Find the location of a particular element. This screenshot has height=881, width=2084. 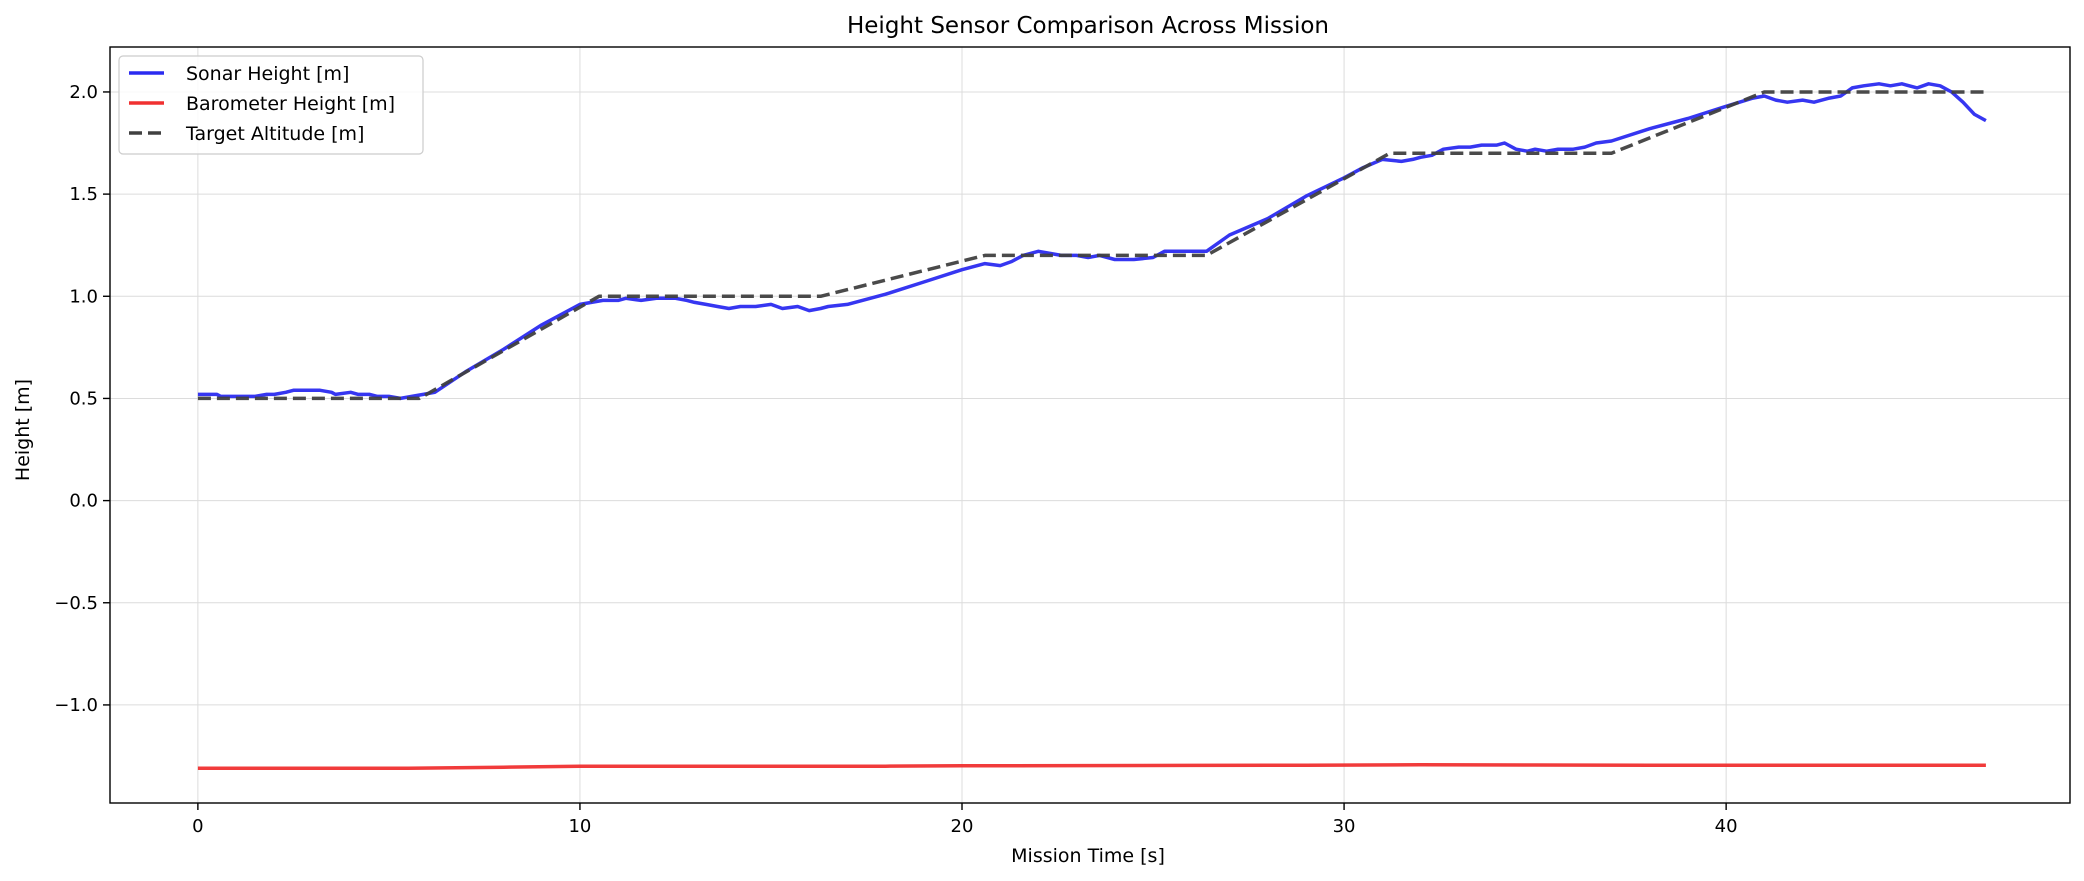

y-tick-label: 2.0 is located at coordinates (83, 92).